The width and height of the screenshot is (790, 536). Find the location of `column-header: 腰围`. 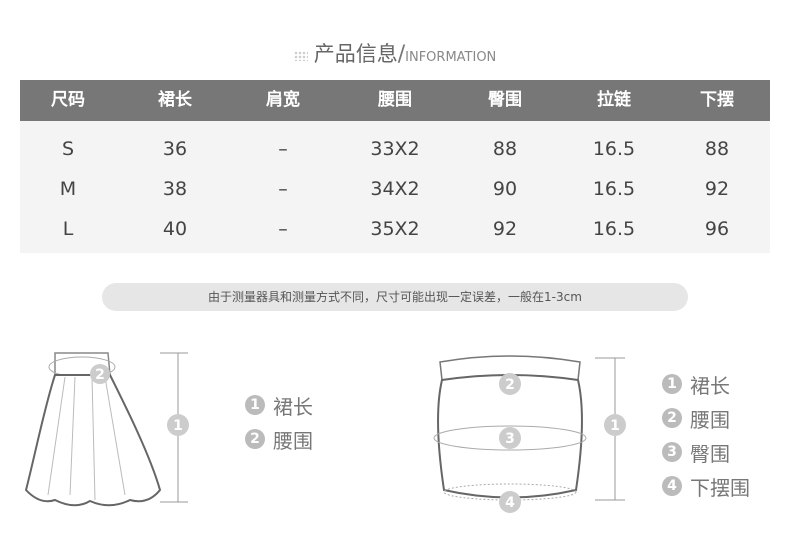

column-header: 腰围 is located at coordinates (395, 100).